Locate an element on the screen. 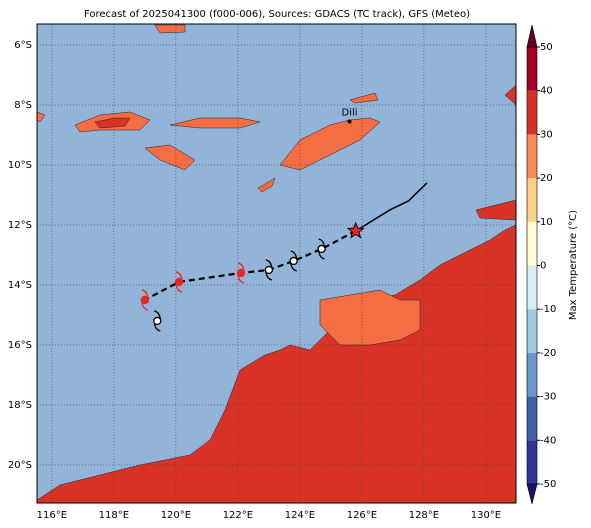  past-track is located at coordinates (391, 207).